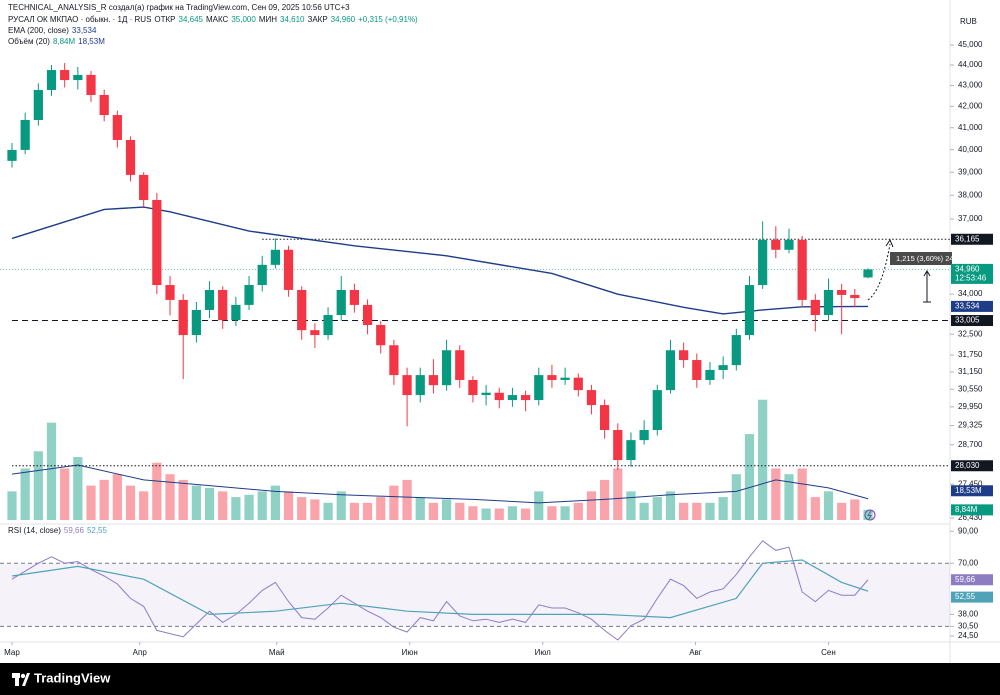 The image size is (1000, 695). What do you see at coordinates (970, 64) in the screenshot?
I see `y-tick-label: 44,000` at bounding box center [970, 64].